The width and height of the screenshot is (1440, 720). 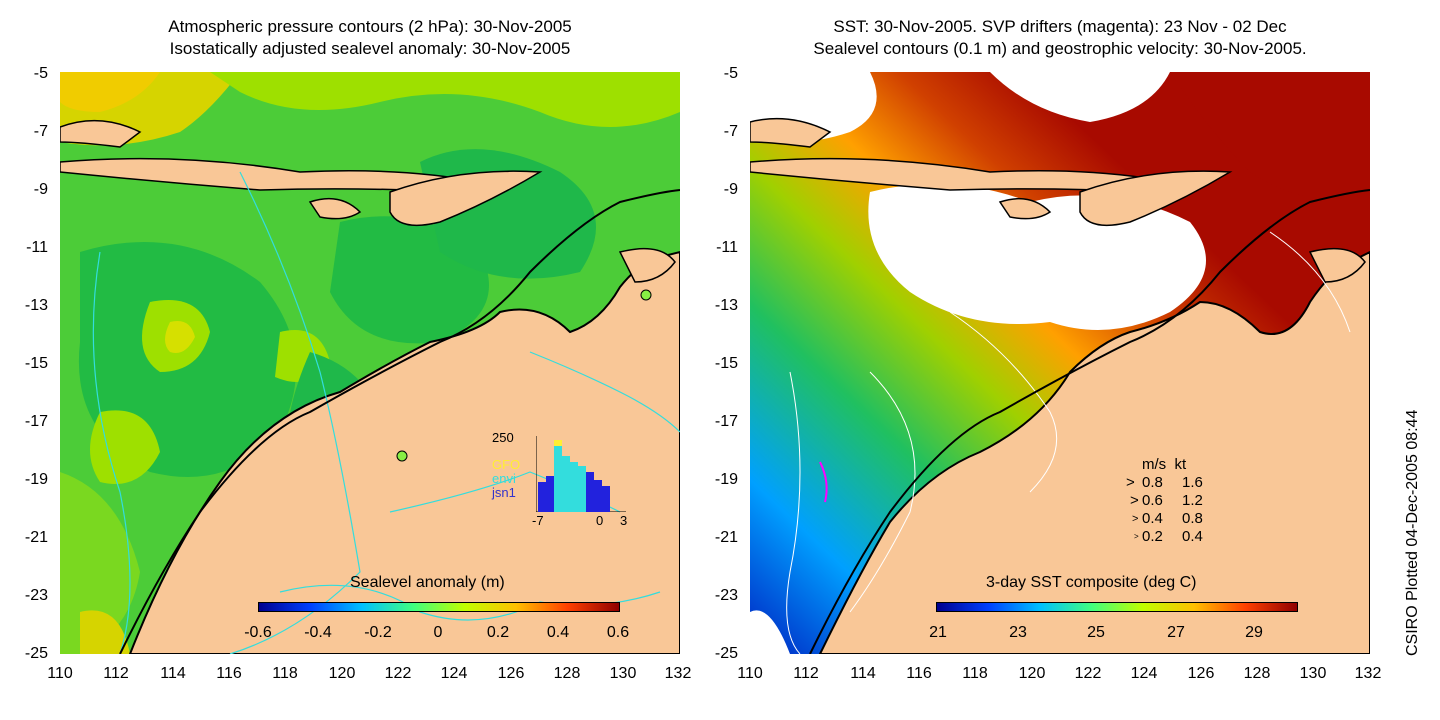 I want to click on velocity-ms: 0.4, so click(x=1152, y=518).